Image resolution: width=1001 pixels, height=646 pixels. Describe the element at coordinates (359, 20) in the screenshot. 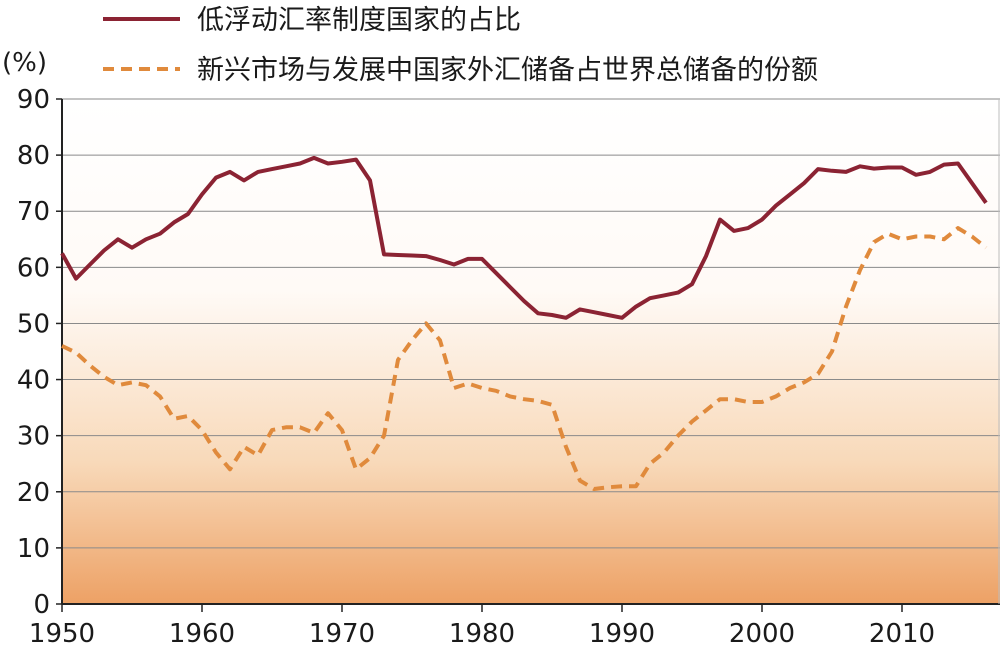

I see `legend-label-fixed-rate: 低浮动汇率制度国家的占比` at that location.